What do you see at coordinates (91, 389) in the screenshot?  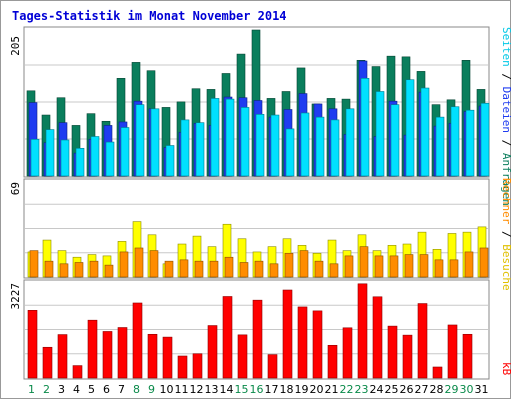 I see `x-label-day-5: 5` at bounding box center [91, 389].